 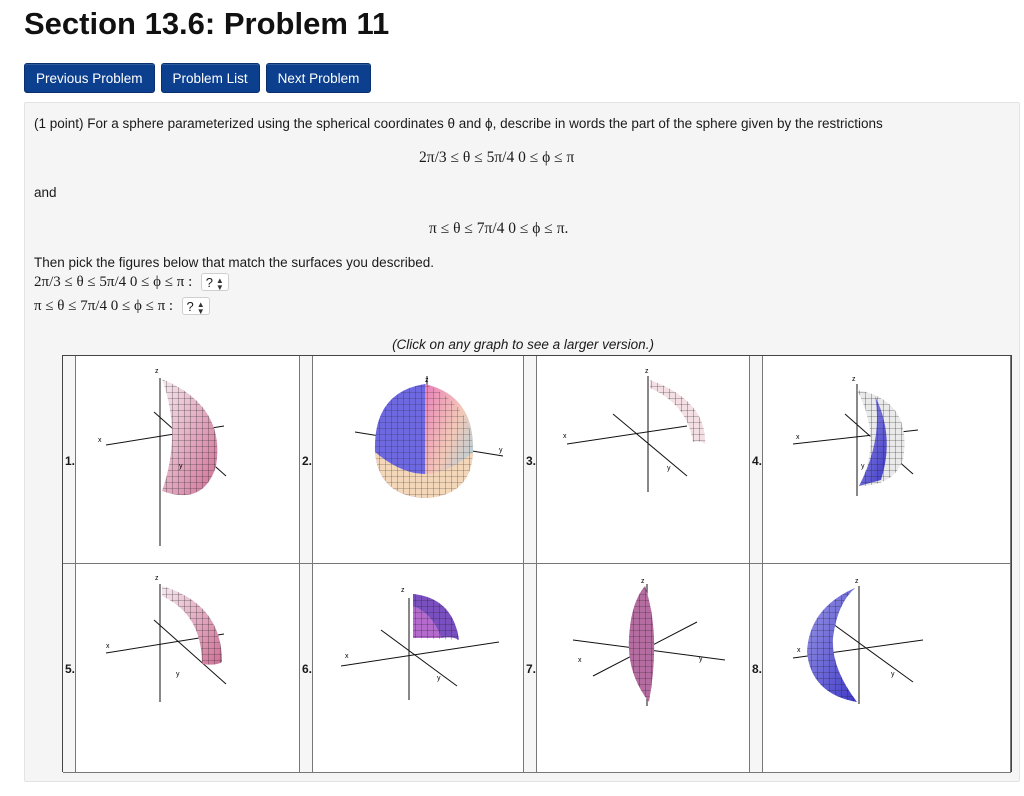 I want to click on figure-number-7: 7., so click(x=530, y=668).